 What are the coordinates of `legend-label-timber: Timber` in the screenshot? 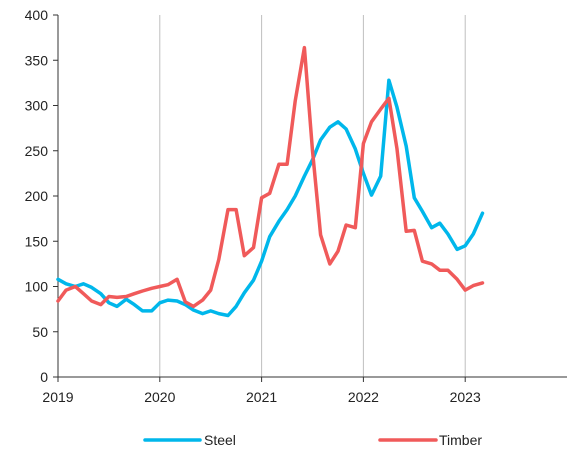 It's located at (460, 440).